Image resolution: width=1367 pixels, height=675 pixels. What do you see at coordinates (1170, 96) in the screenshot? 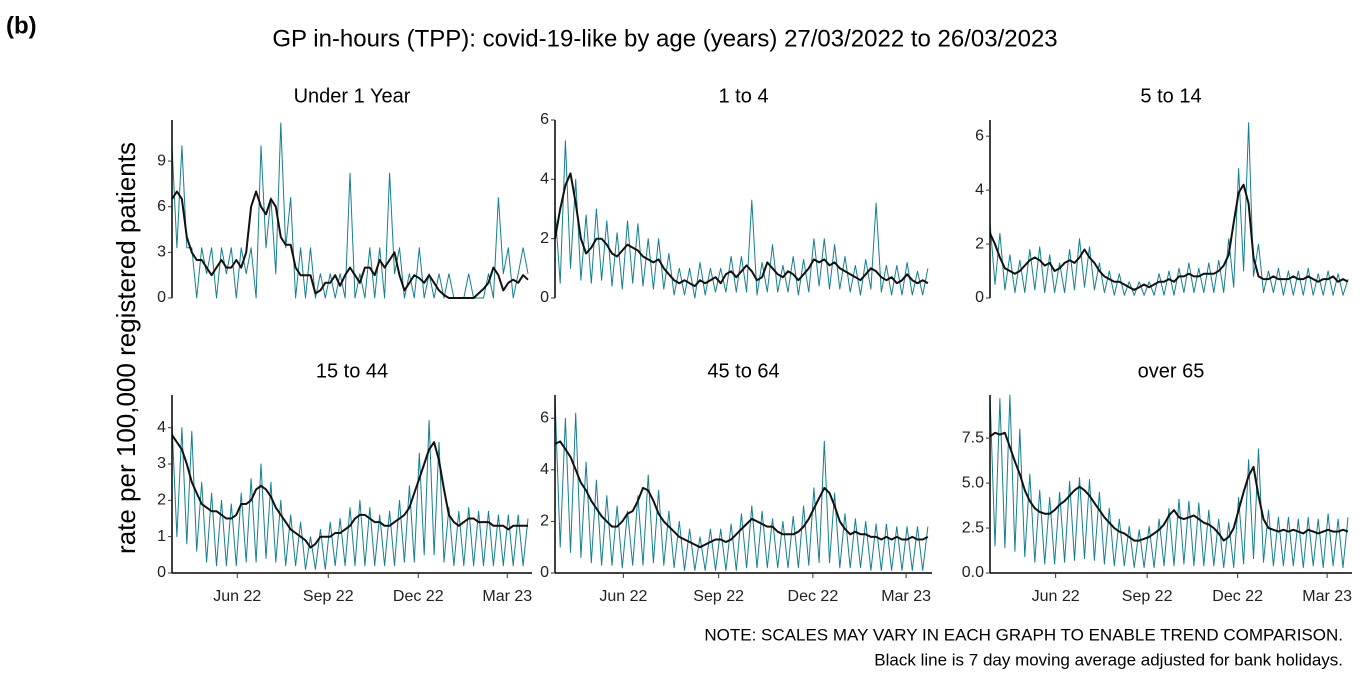
I see `panel-title: 5 to 14` at bounding box center [1170, 96].